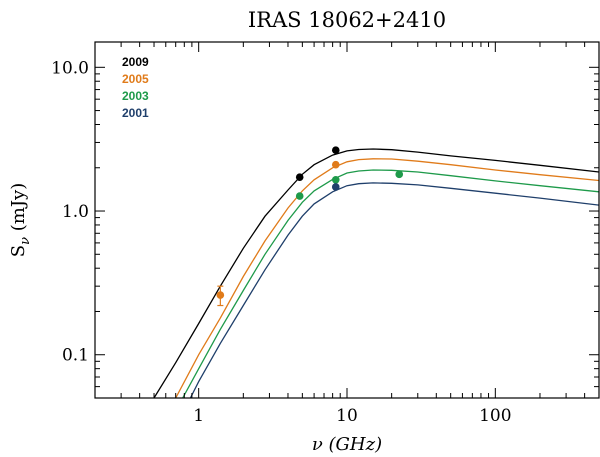 The image size is (600, 457). What do you see at coordinates (135, 62) in the screenshot?
I see `legend-entry-2009: 2009` at bounding box center [135, 62].